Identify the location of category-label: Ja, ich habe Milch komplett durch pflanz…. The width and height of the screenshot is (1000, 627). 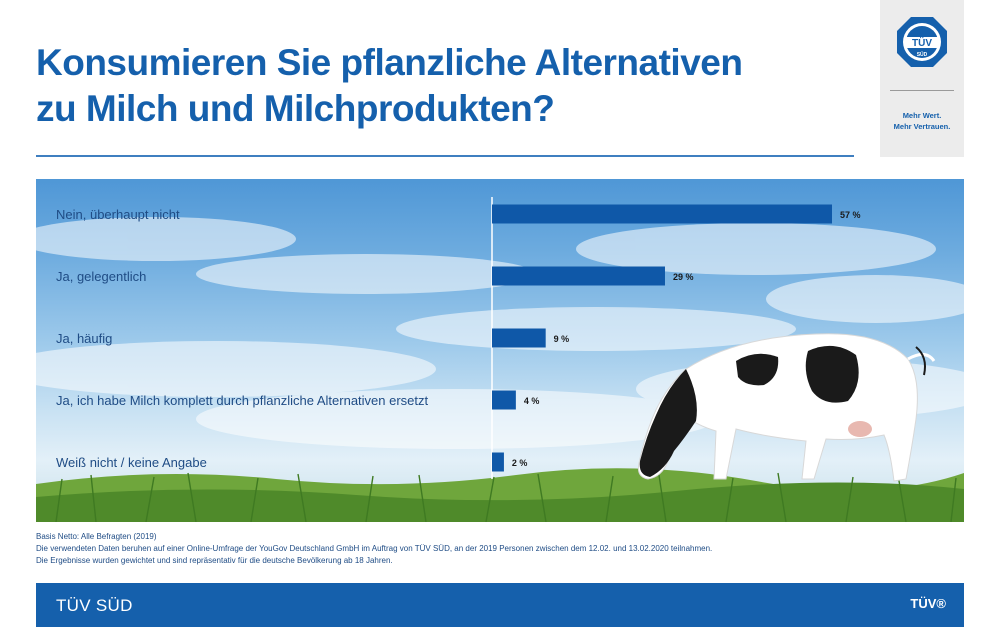
(242, 400).